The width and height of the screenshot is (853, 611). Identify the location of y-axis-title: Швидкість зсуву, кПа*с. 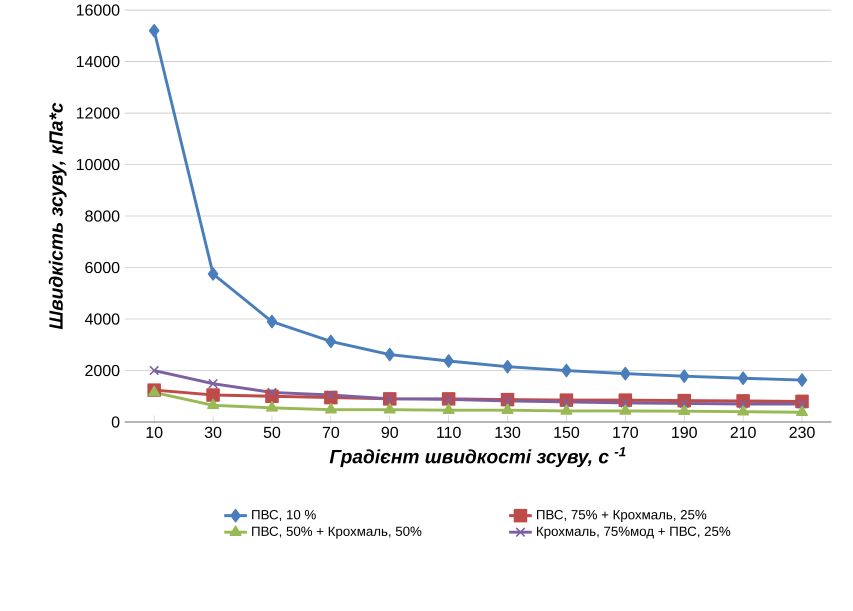
(57, 216).